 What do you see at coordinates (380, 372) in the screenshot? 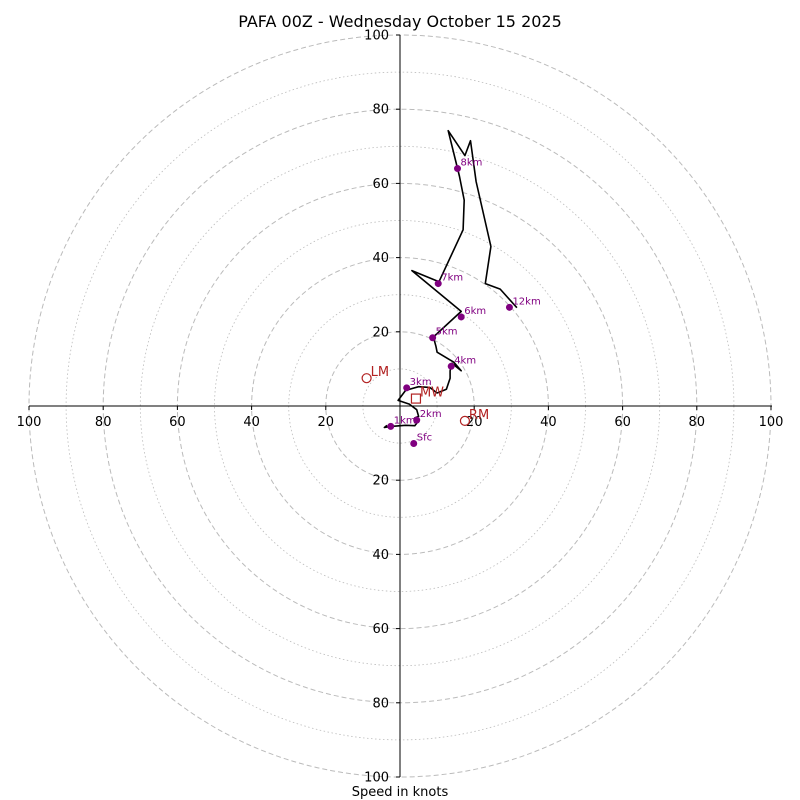
I see `storm-motion-lm-label: LM` at bounding box center [380, 372].